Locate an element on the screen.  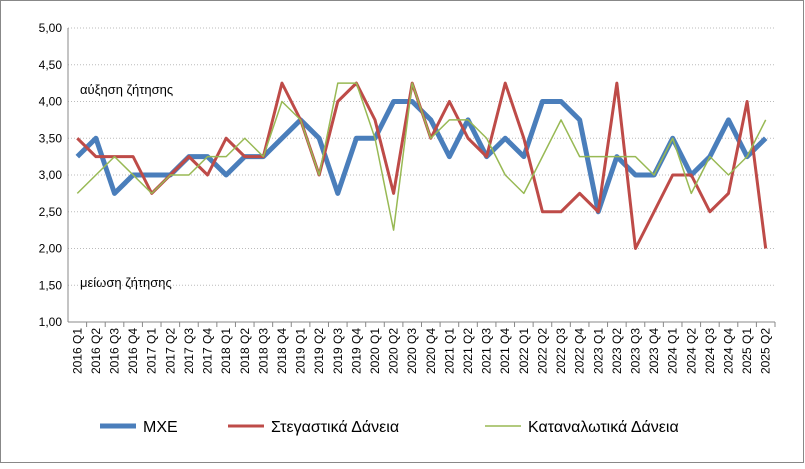
annotation: μείωση ζήτησης is located at coordinates (126, 282).